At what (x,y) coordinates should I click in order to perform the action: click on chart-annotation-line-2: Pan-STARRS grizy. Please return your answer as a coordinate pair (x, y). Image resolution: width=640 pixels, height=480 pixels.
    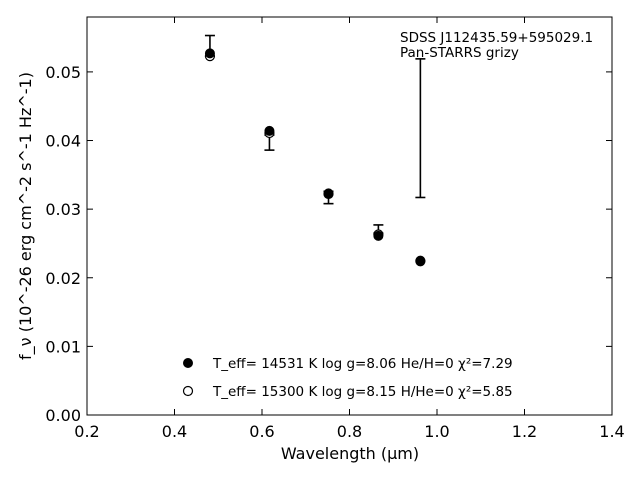
    Looking at the image, I should click on (459, 53).